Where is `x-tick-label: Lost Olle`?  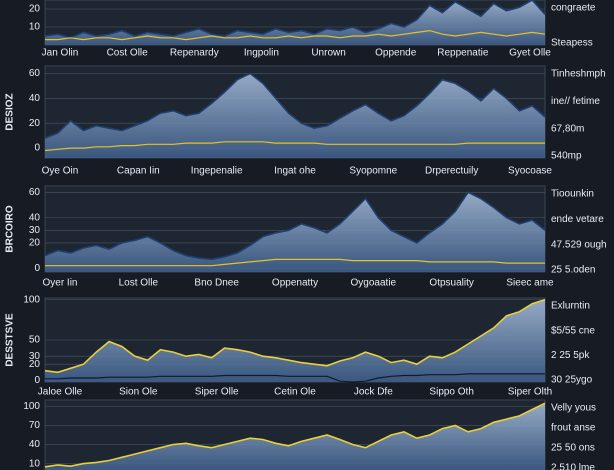 x-tick-label: Lost Olle is located at coordinates (139, 283).